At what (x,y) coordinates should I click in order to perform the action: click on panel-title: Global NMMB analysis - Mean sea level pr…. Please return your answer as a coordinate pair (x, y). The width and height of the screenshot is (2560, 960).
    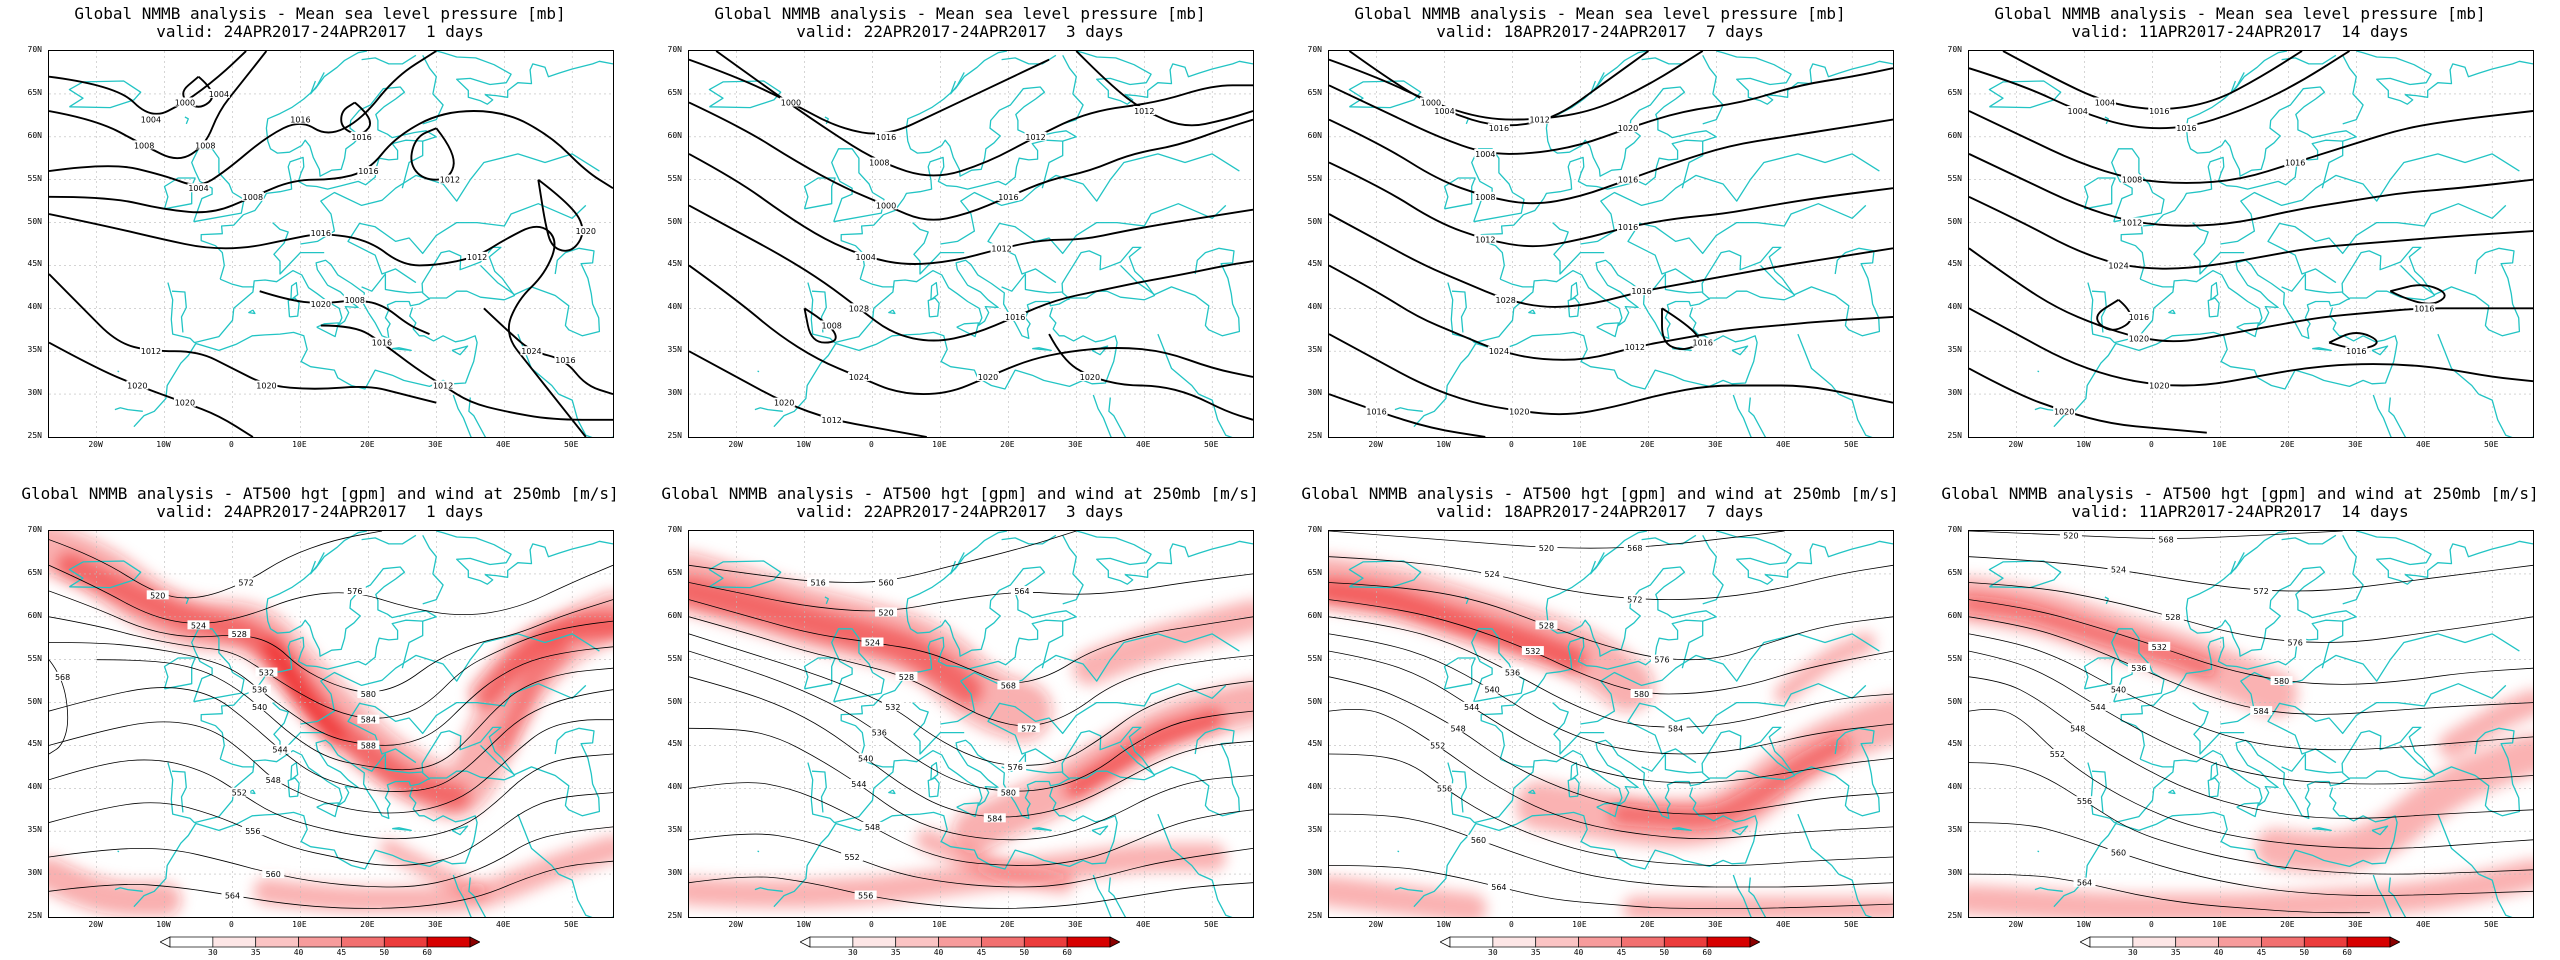
    Looking at the image, I should click on (1600, 13).